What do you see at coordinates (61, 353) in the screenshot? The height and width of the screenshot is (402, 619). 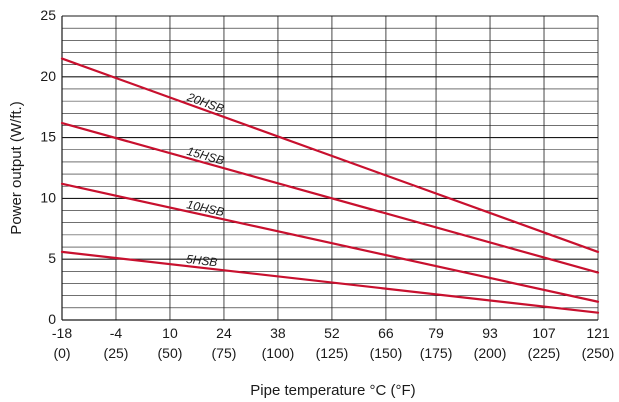 I see `x-tick-sublabel: (0)` at bounding box center [61, 353].